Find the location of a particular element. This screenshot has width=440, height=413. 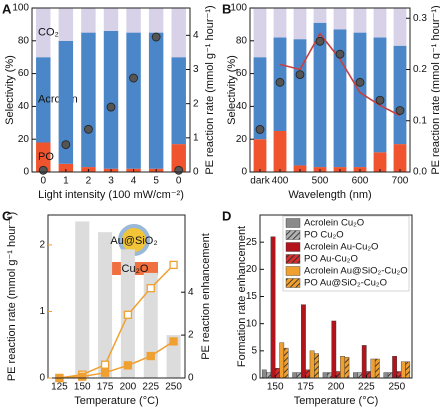

legend-label: PO Cu₂O is located at coordinates (324, 235).